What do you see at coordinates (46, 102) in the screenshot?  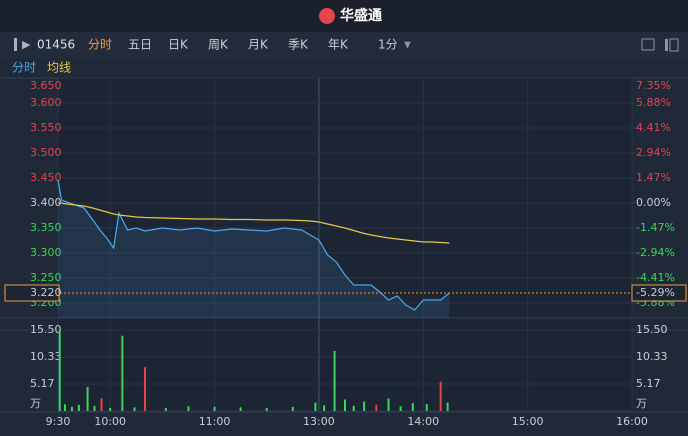 I see `y-tick-label: 3.600` at bounding box center [46, 102].